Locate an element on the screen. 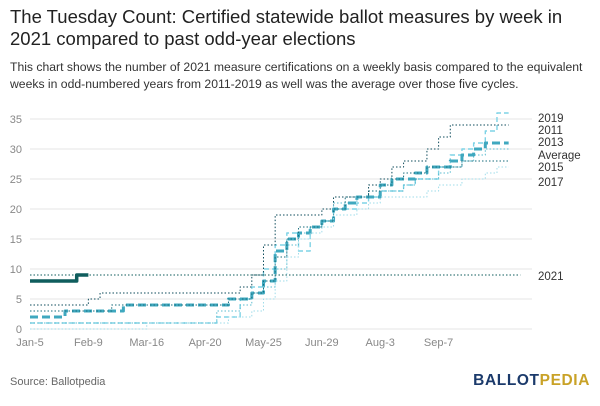 This screenshot has height=406, width=600. end-label-2011: 2011 is located at coordinates (550, 131).